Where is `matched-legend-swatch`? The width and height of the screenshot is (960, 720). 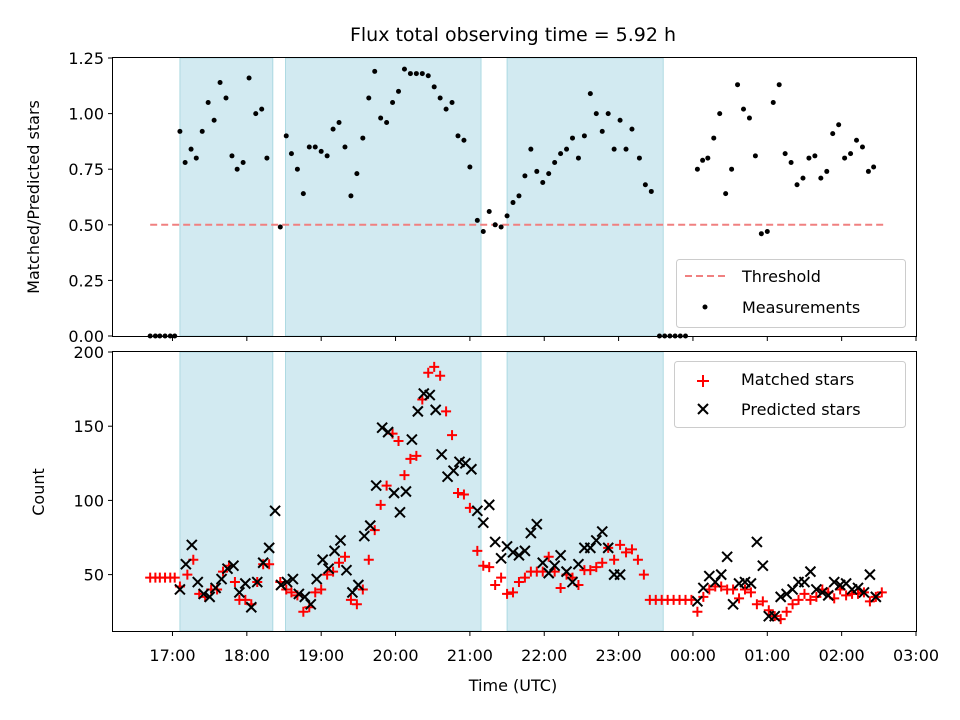 matched-legend-swatch is located at coordinates (703, 381).